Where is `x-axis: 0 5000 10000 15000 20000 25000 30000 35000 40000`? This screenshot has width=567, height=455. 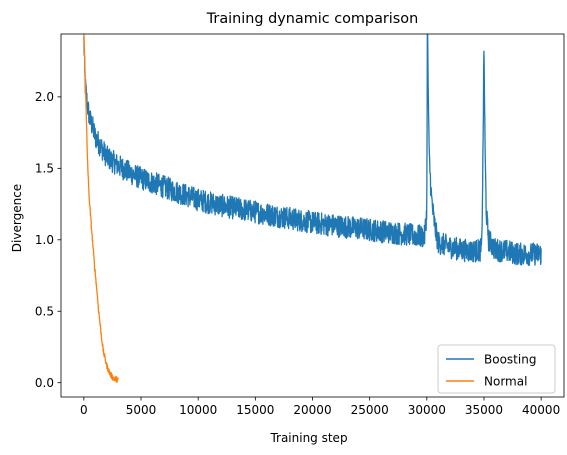
x-axis: 0 5000 10000 15000 20000 25000 30000 35000 40000 is located at coordinates (320, 407).